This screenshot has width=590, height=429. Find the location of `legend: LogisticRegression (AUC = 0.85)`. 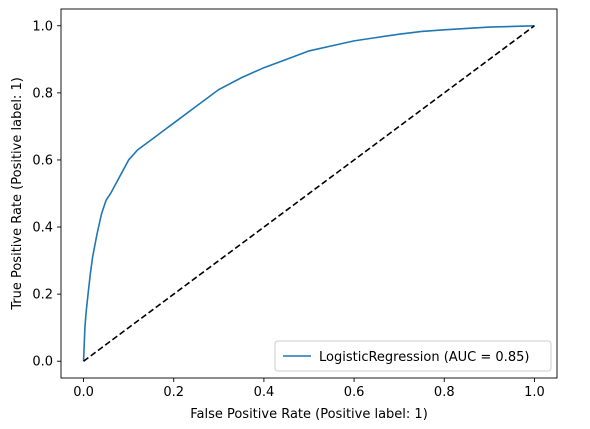

legend: LogisticRegression (AUC = 0.85) is located at coordinates (413, 356).